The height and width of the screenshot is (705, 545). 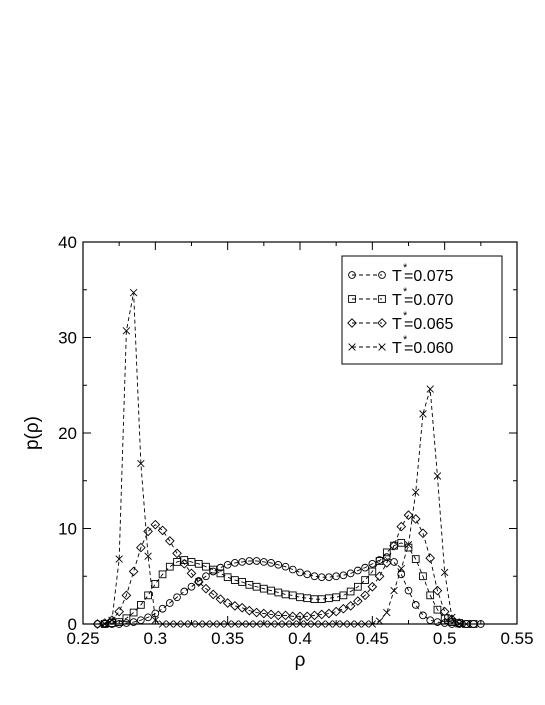 What do you see at coordinates (67, 529) in the screenshot?
I see `y-tick-label: 10` at bounding box center [67, 529].